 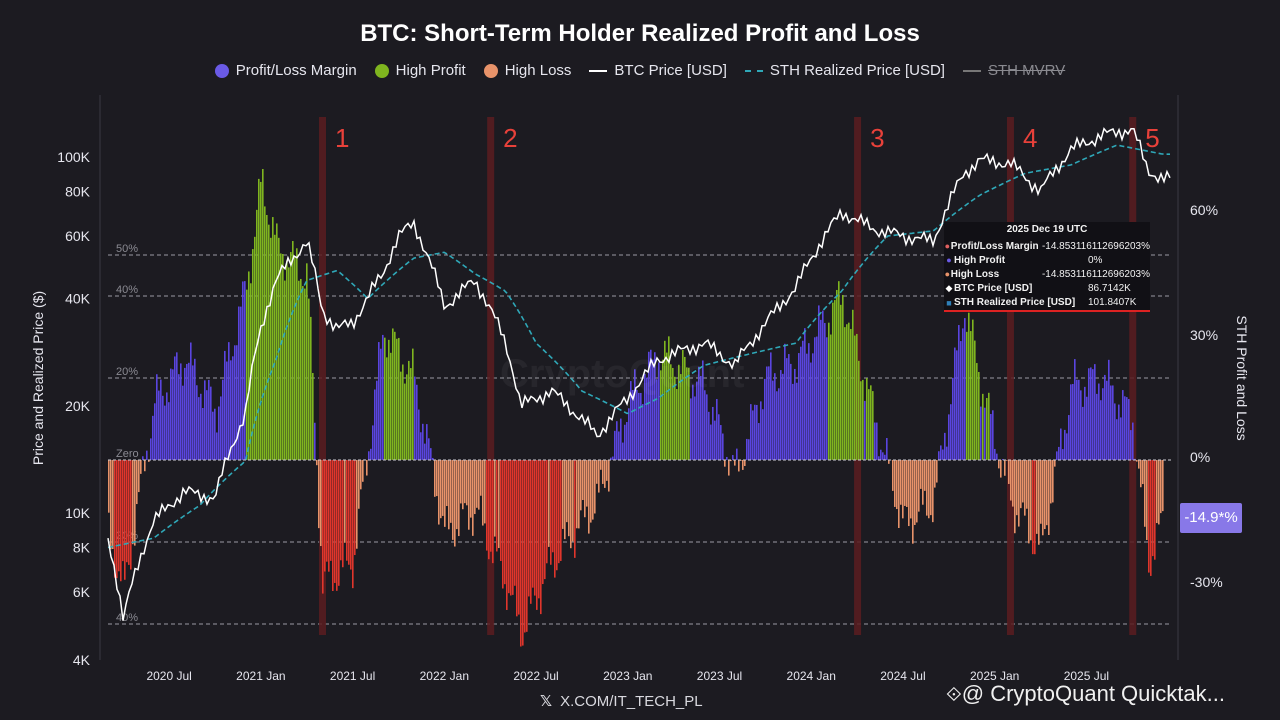 I want to click on legend-item: BTC Price [USD], so click(x=658, y=70).